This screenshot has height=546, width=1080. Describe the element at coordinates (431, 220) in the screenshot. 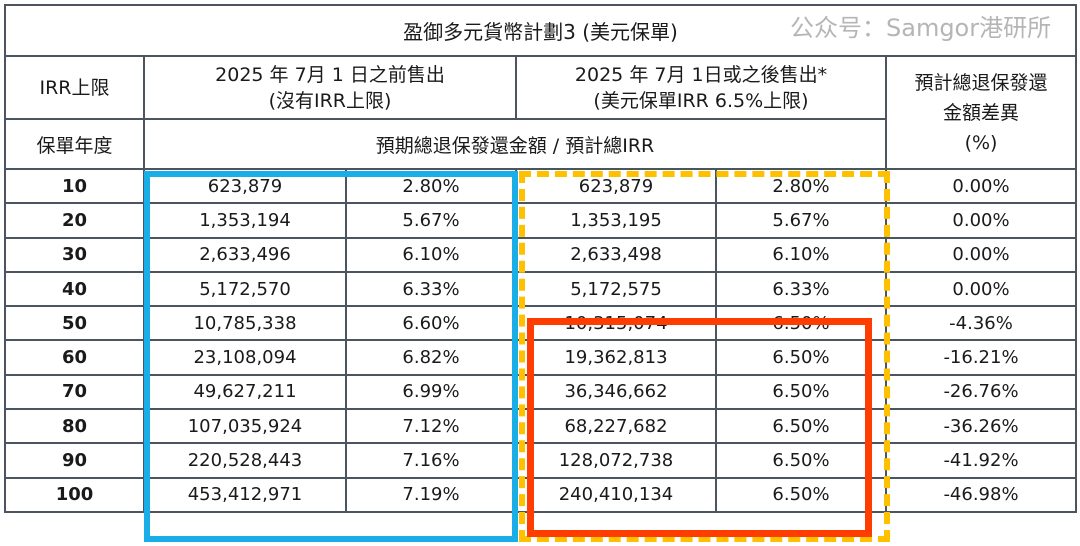

I see `before-irr-cell: 5.67%` at that location.